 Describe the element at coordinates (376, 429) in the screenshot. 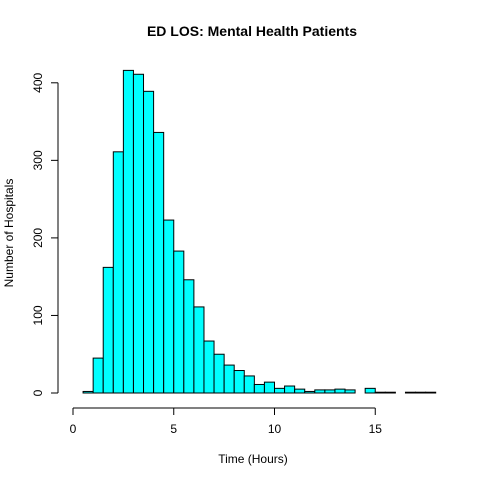

I see `x-tick-label: 15` at that location.